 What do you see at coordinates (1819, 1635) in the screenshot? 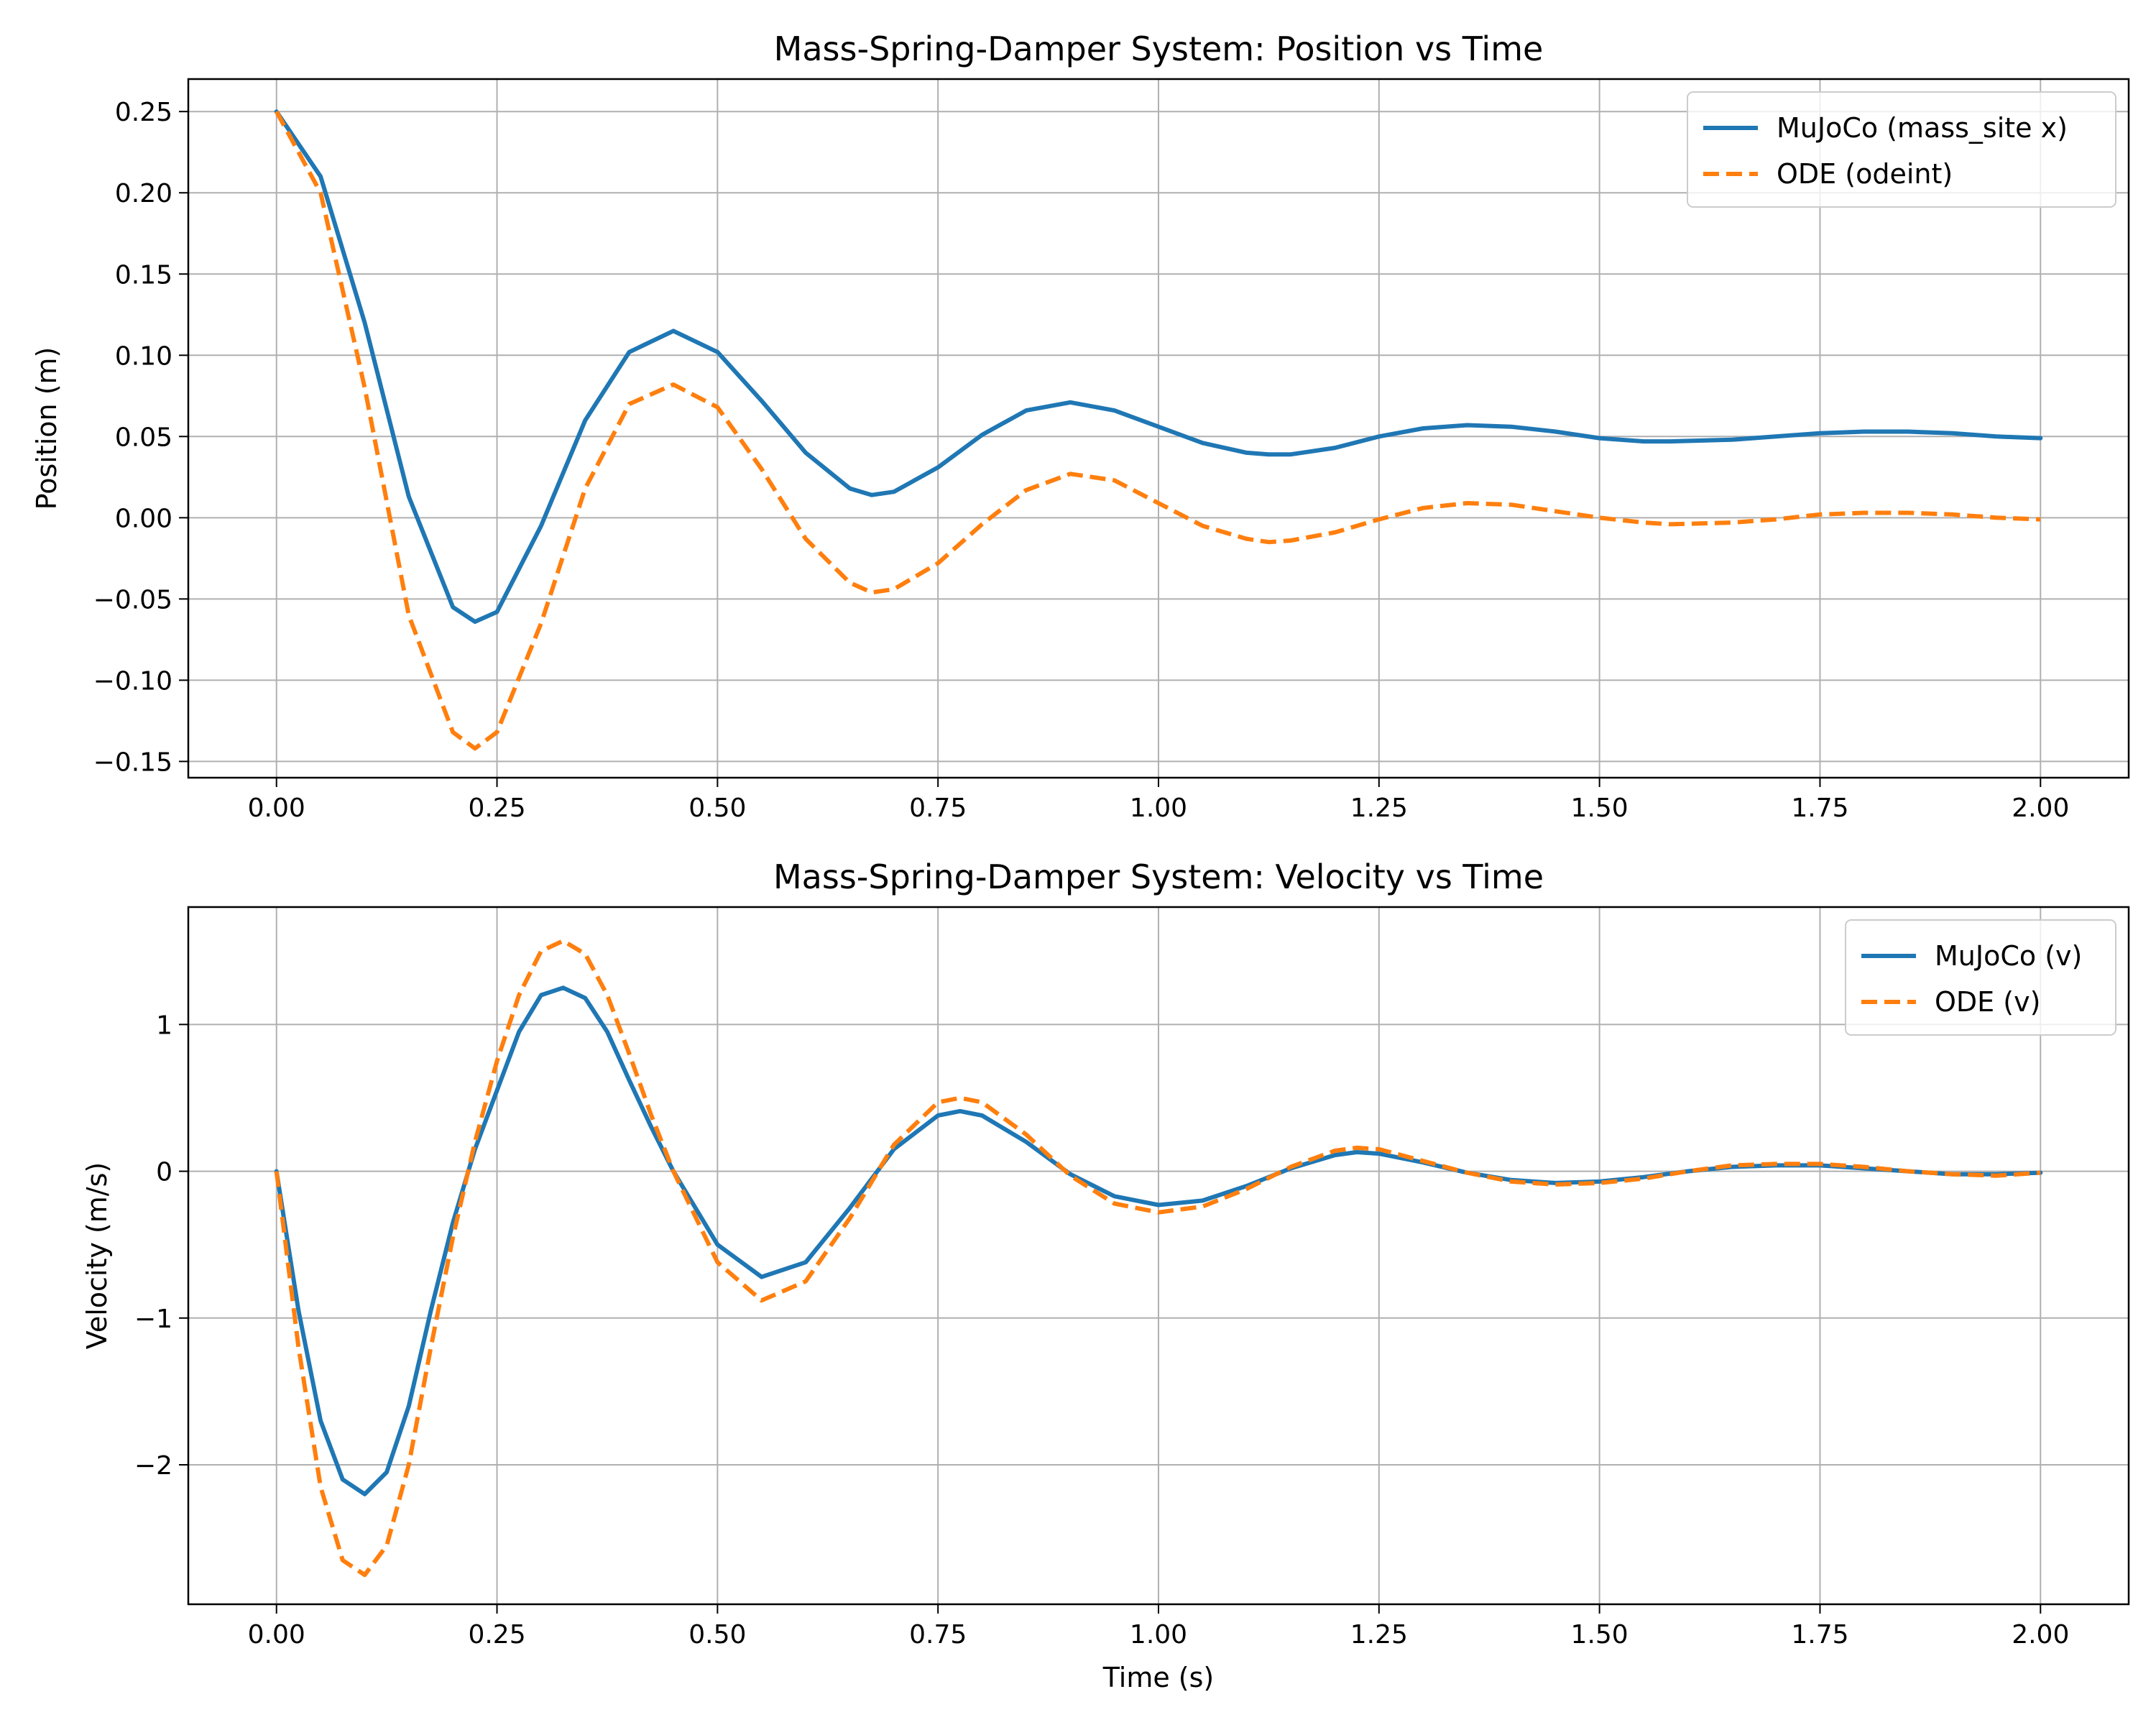
I see `velocity-x-tick-label-7: 1.75` at bounding box center [1819, 1635].